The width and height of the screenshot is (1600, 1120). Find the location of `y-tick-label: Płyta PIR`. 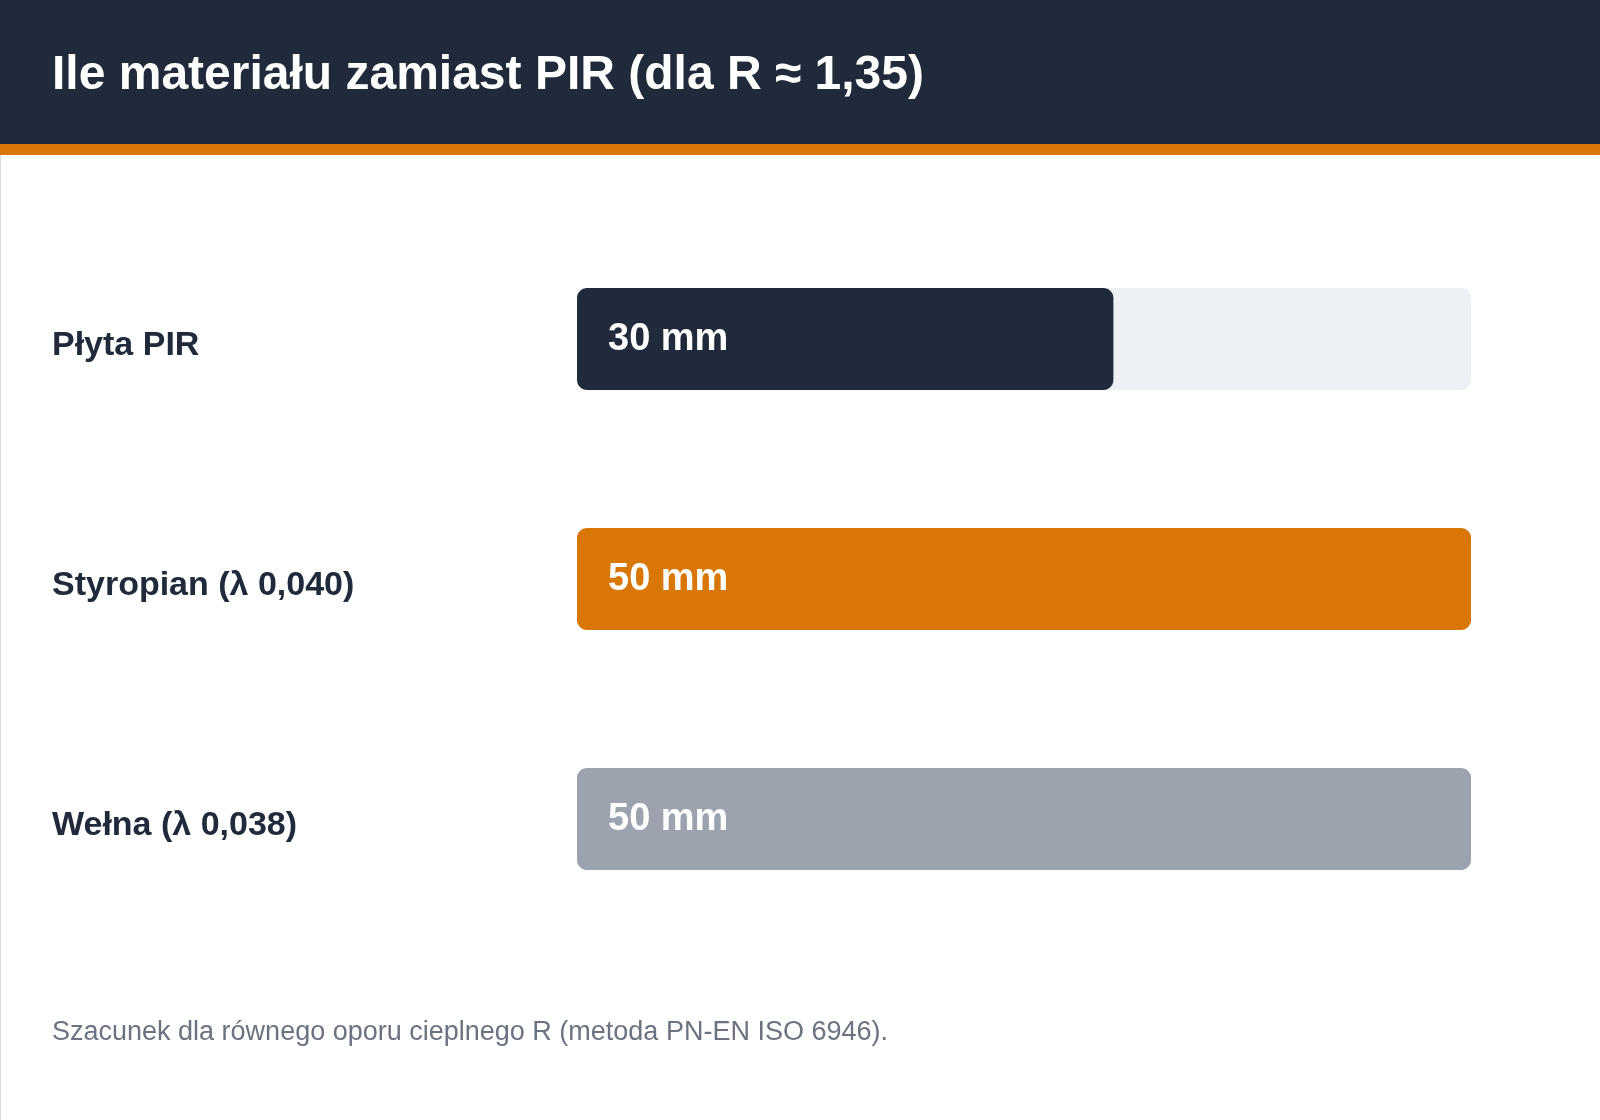

y-tick-label: Płyta PIR is located at coordinates (126, 343).